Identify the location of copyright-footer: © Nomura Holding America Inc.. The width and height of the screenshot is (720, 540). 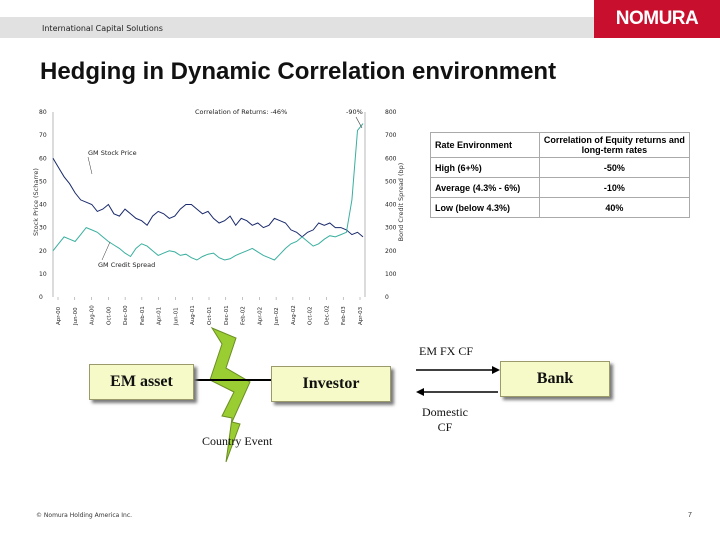
(84, 515).